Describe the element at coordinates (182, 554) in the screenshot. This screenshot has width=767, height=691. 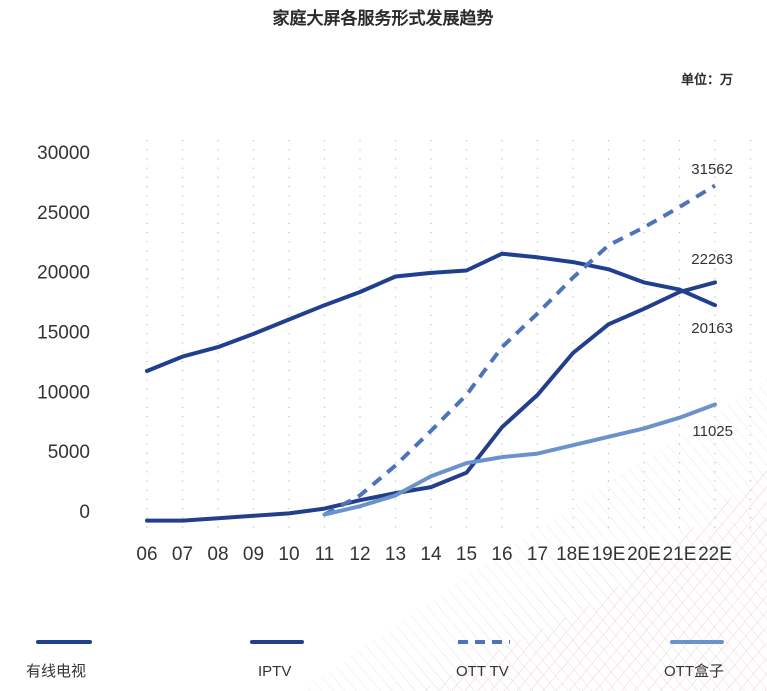
I see `x-tick-label: 07` at that location.